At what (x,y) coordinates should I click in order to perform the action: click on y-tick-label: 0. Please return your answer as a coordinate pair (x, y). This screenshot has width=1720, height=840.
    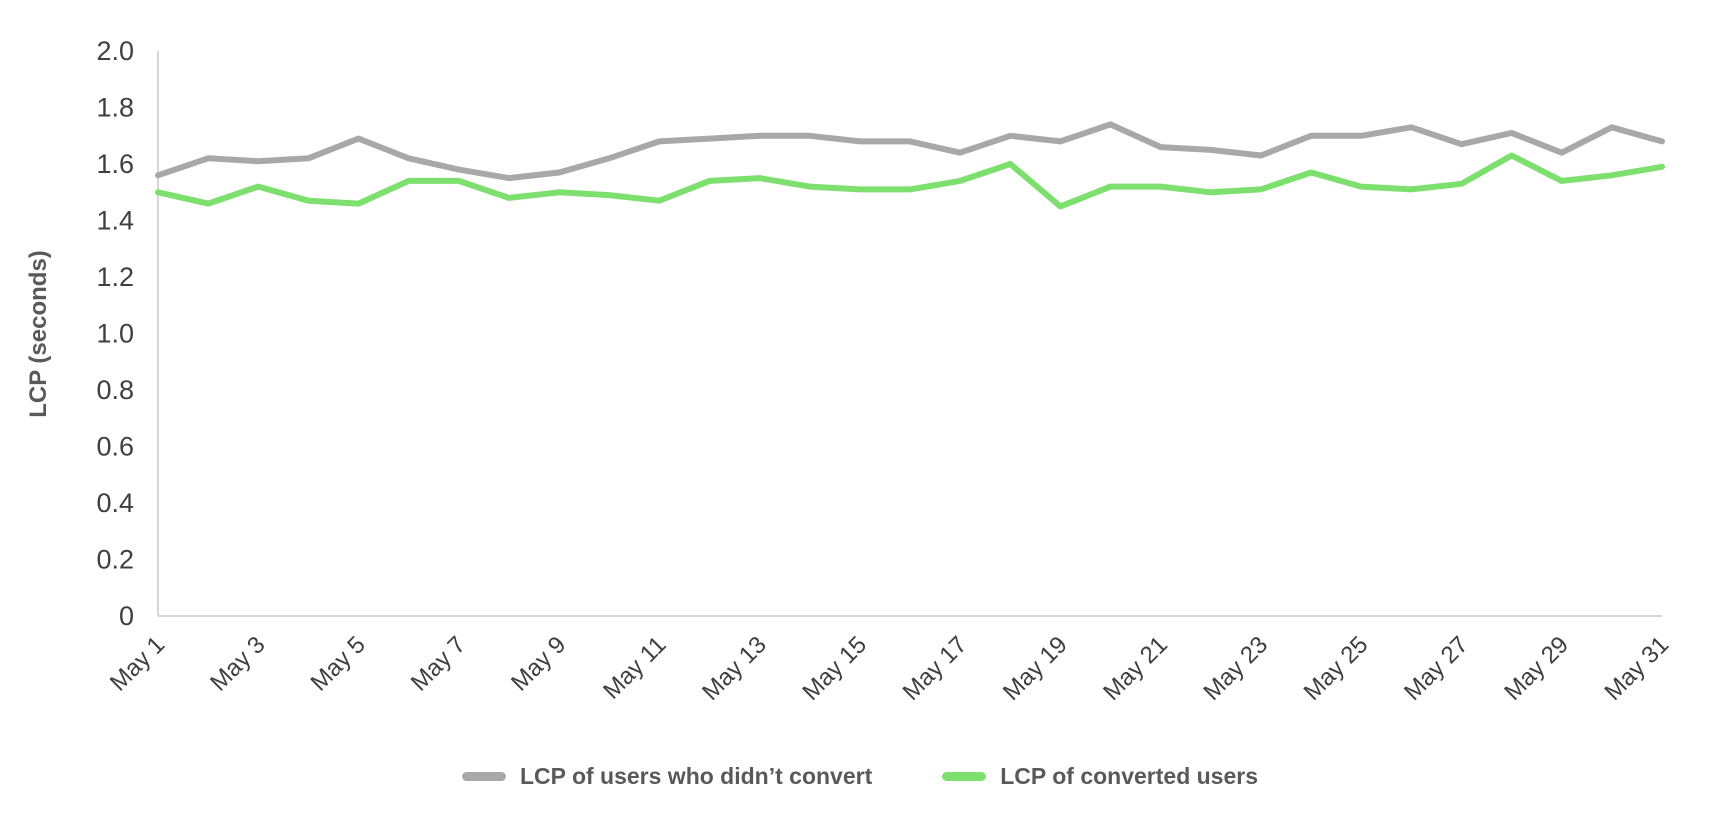
    Looking at the image, I should click on (126, 616).